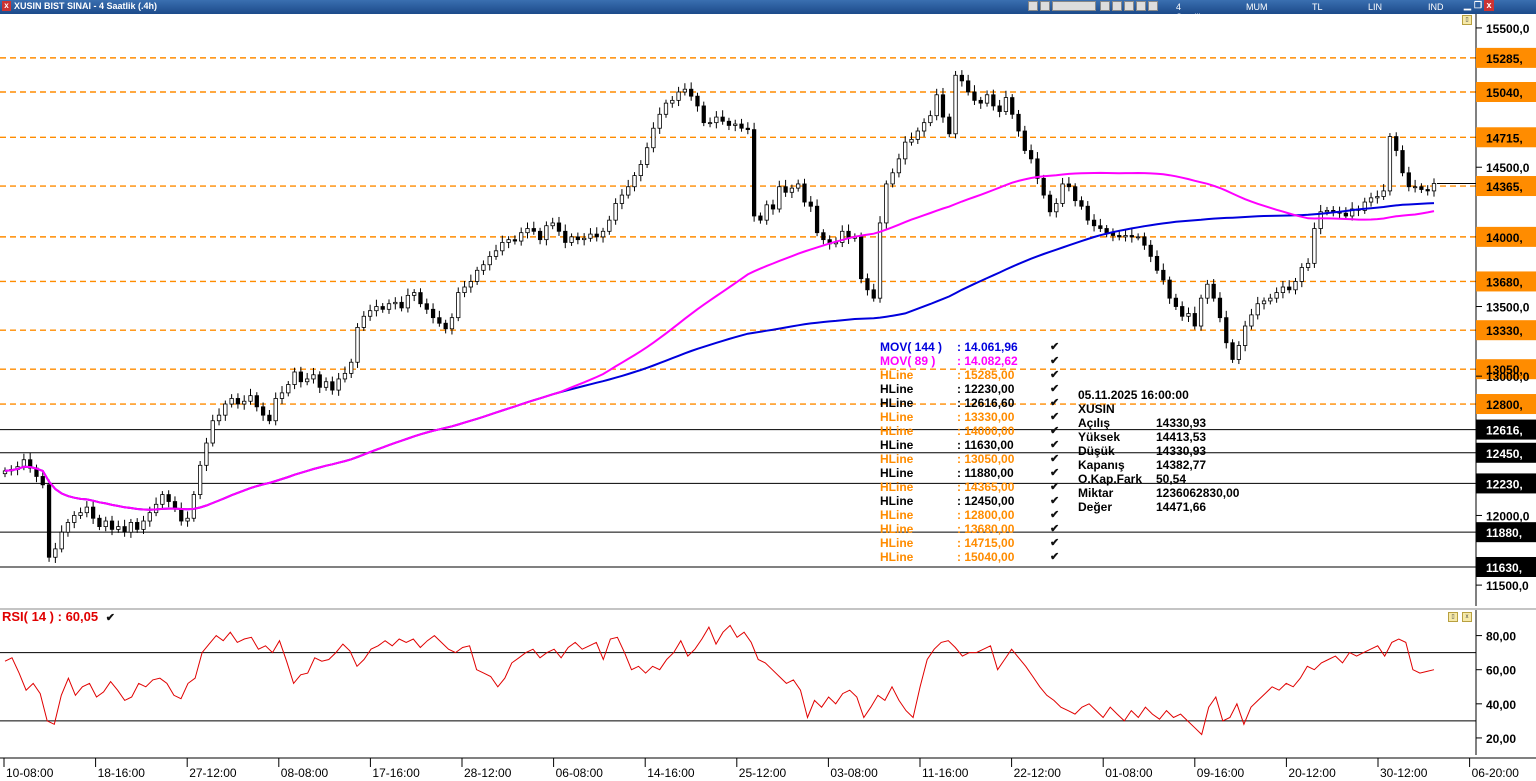 Image resolution: width=1536 pixels, height=781 pixels. Describe the element at coordinates (986, 529) in the screenshot. I see `legend-value: : 13680,00` at that location.